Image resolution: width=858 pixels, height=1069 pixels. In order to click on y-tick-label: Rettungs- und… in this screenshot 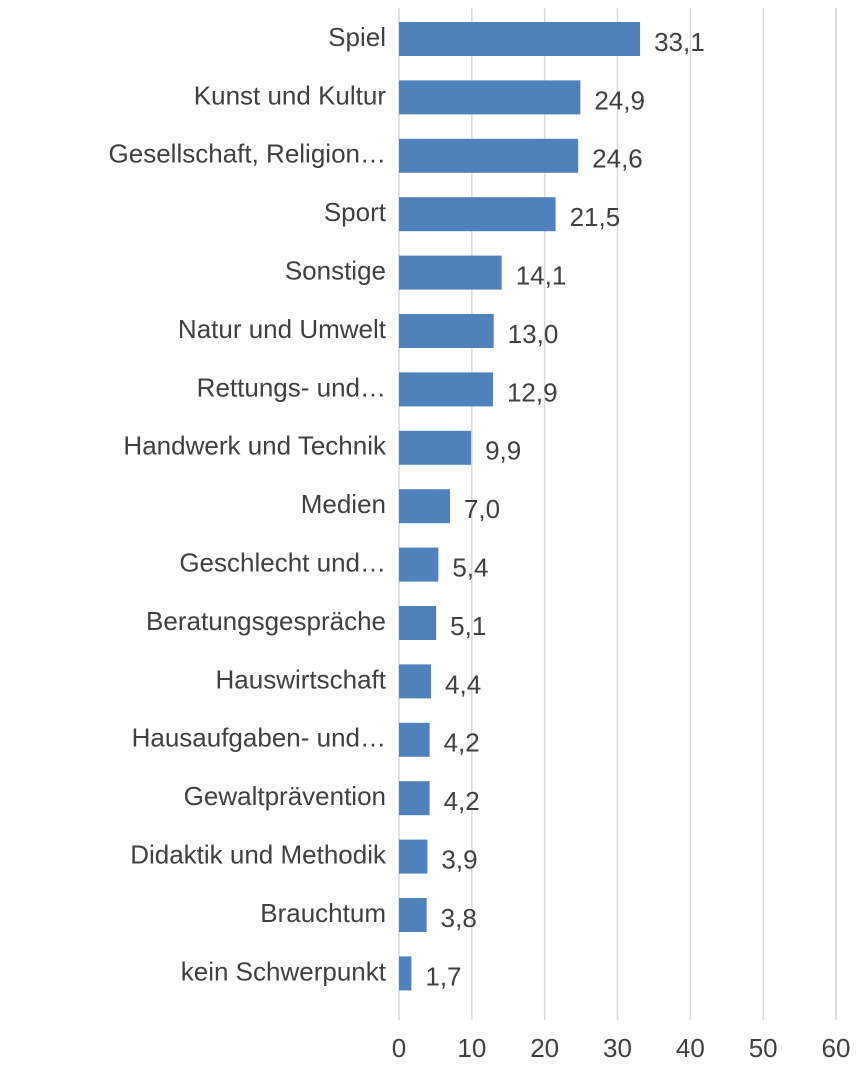, I will do `click(291, 387)`.